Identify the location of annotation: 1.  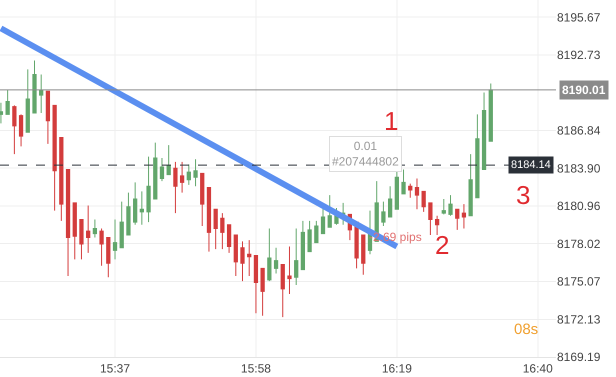
(391, 121).